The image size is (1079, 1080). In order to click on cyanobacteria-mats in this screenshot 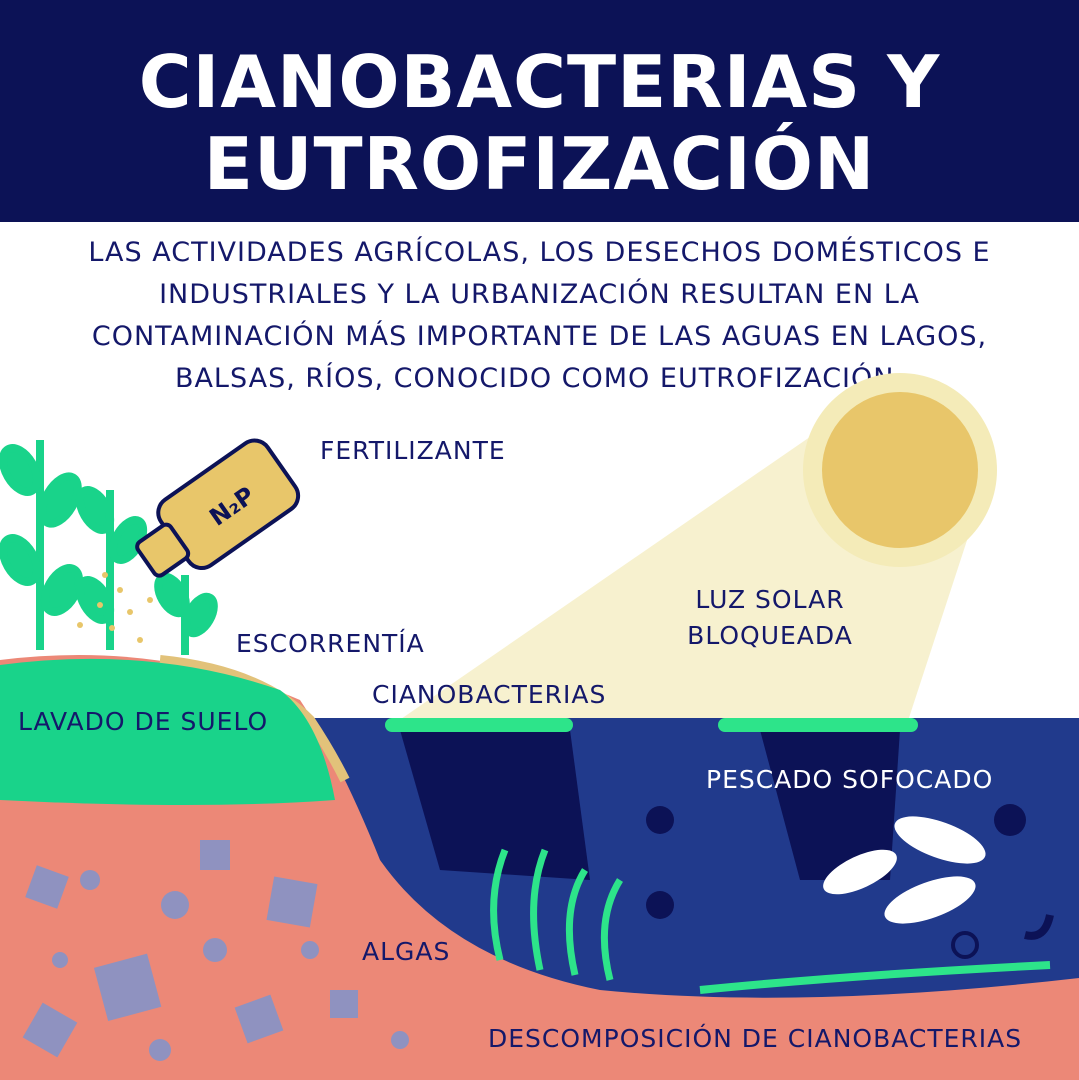, I will do `click(651, 725)`.